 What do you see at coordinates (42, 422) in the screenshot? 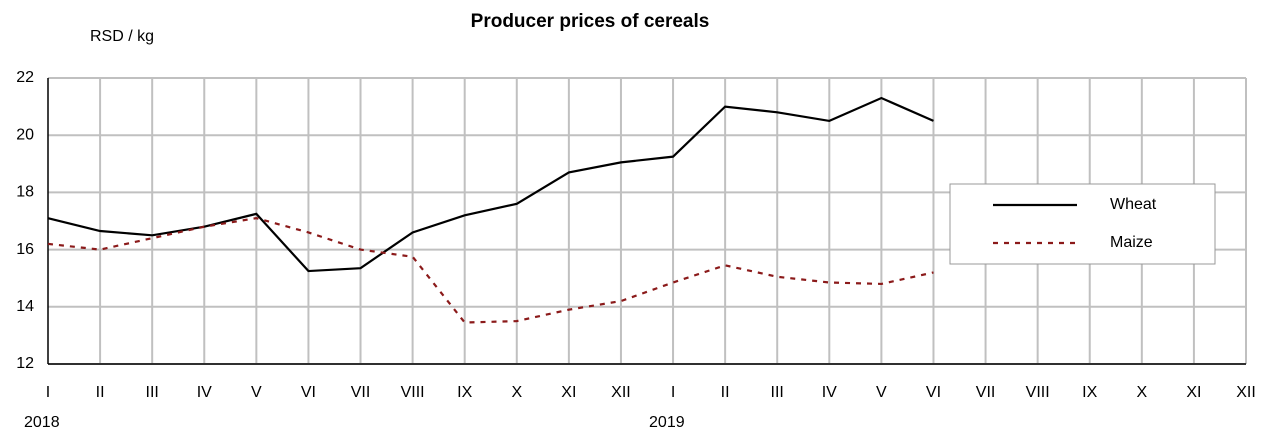
I see `year-label: 2018` at bounding box center [42, 422].